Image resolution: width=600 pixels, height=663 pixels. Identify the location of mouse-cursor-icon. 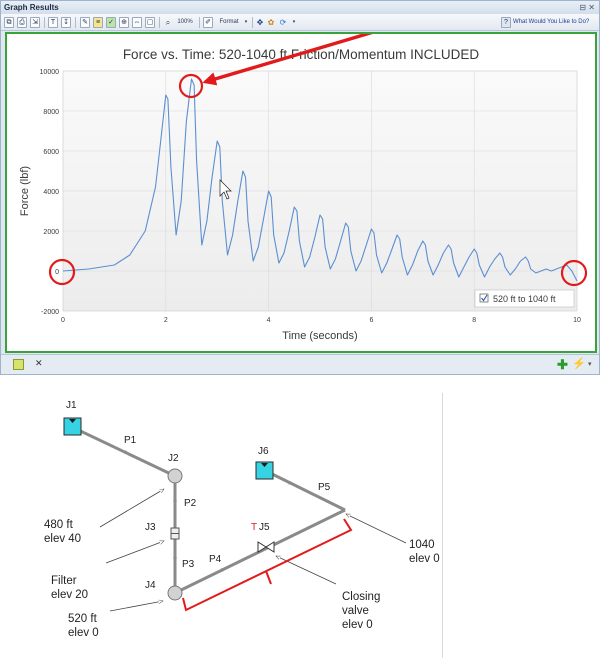
(225, 189).